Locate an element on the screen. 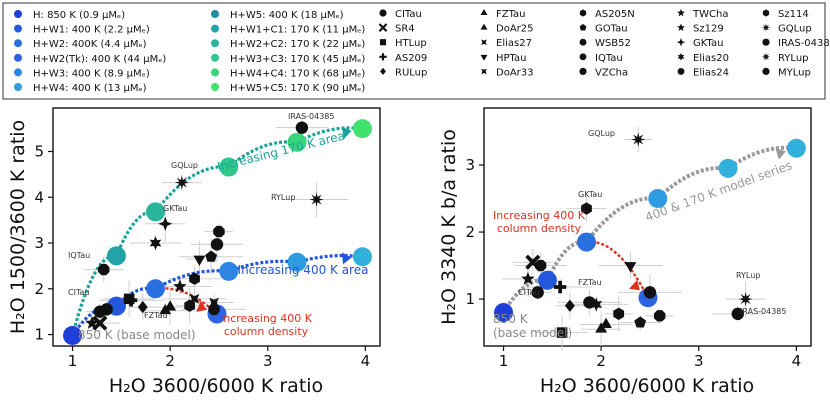  legend-source-label: GQLup is located at coordinates (795, 29).